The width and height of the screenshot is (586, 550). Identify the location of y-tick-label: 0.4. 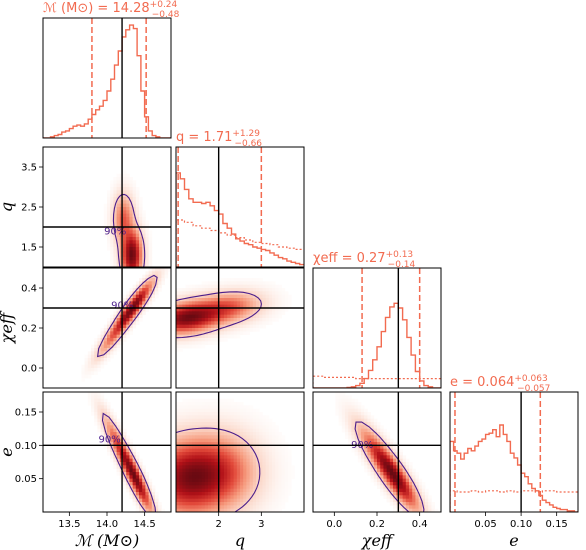
(29, 289).